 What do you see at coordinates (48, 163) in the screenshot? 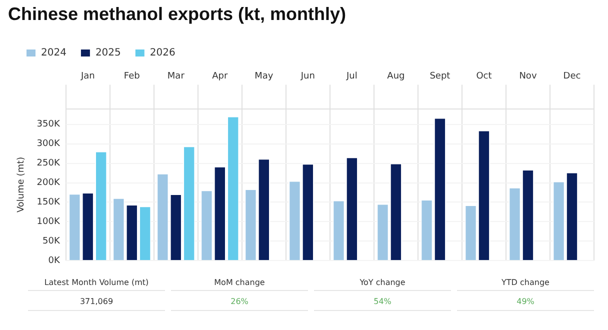
I see `y-tick-label: 250K` at bounding box center [48, 163].